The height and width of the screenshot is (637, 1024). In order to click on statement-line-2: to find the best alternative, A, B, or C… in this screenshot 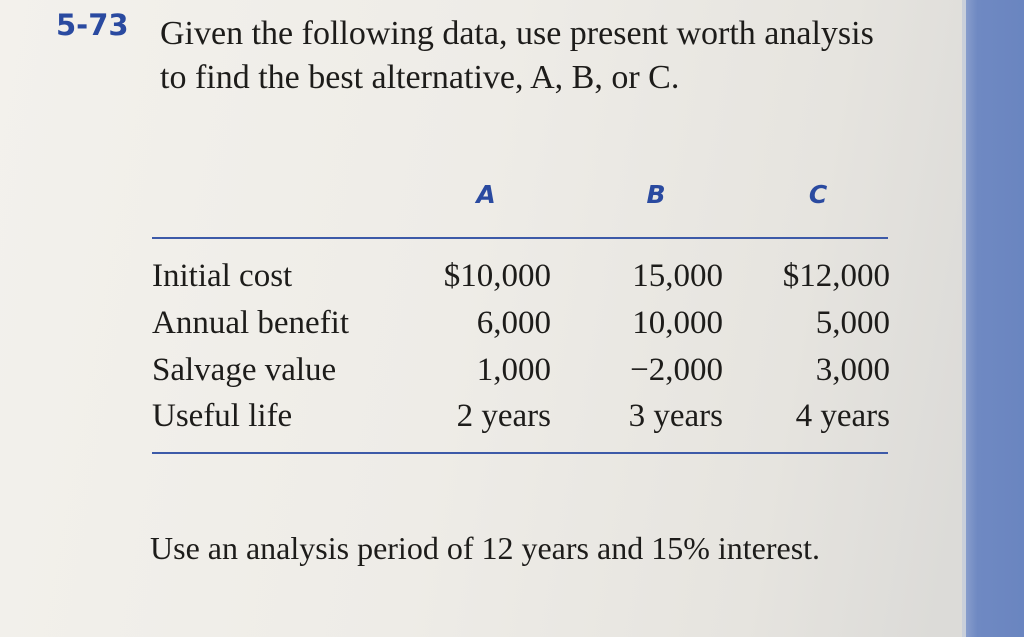, I will do `click(420, 77)`.